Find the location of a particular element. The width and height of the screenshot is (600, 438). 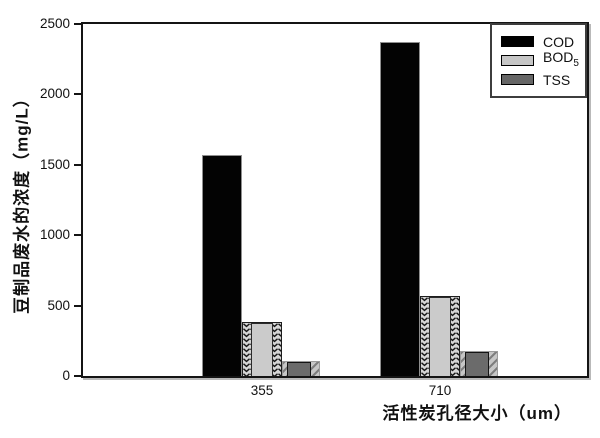

legend-item-tss: TSS is located at coordinates (538, 79).